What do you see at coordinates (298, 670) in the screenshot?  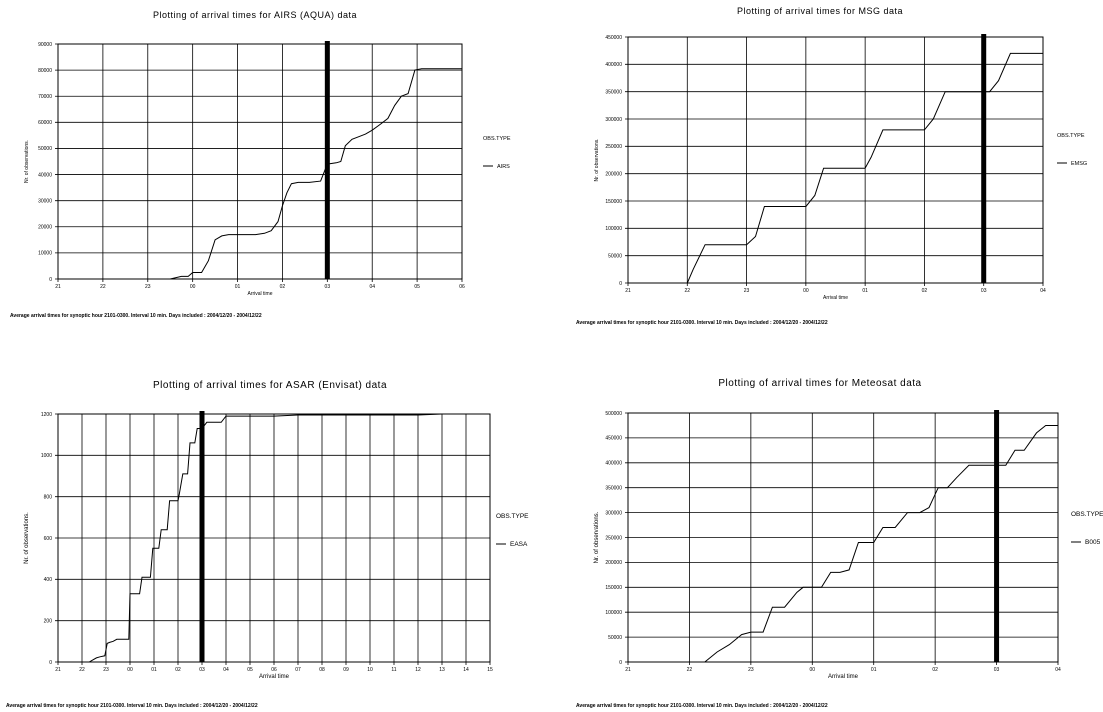 I see `x-tick-label: 07` at bounding box center [298, 670].